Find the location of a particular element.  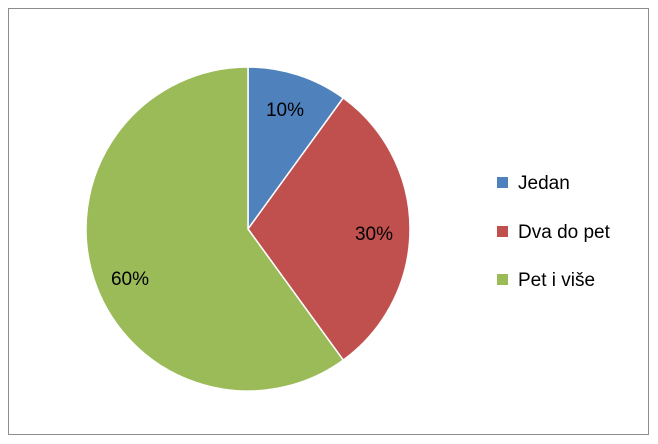

legend-swatch-jedan is located at coordinates (502, 182).